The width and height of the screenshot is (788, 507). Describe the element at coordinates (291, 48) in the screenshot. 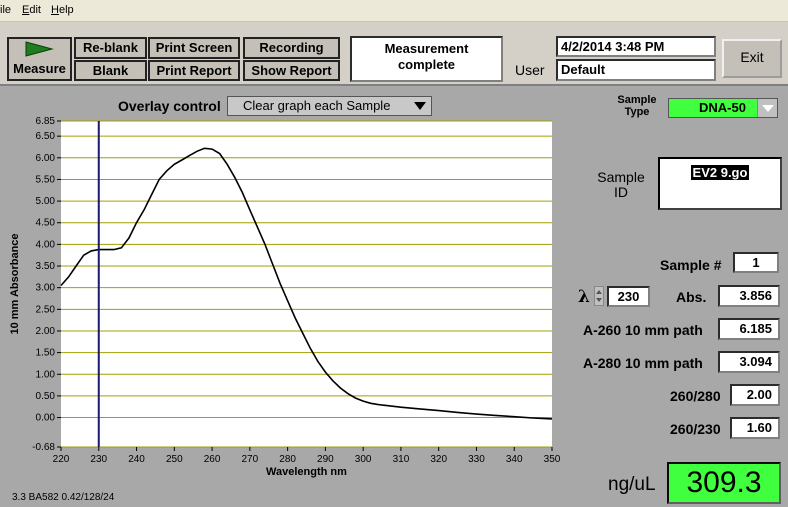

I see `recording-button: Recording` at that location.